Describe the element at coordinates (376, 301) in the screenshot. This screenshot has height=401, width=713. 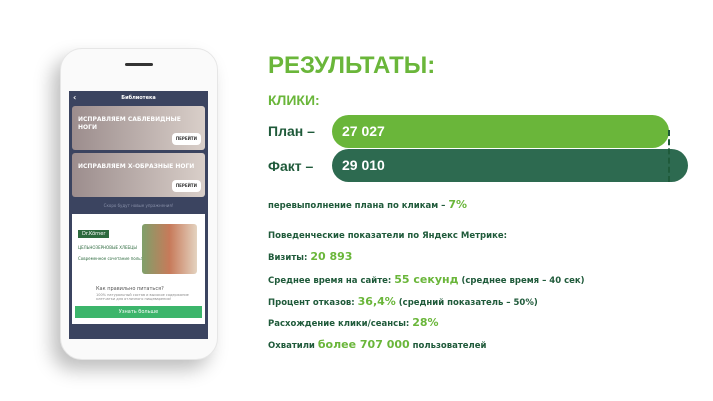
I see `value: 36,4%` at that location.